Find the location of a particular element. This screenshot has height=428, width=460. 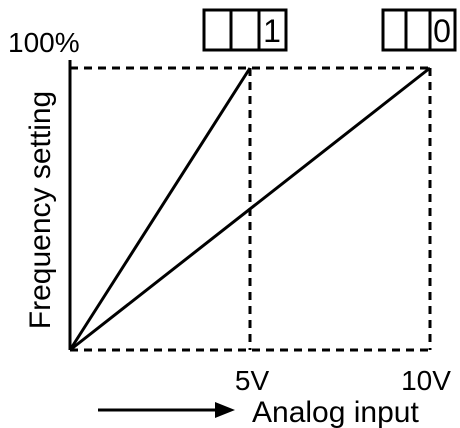

series-1-digit-box: 1 is located at coordinates (245, 30).